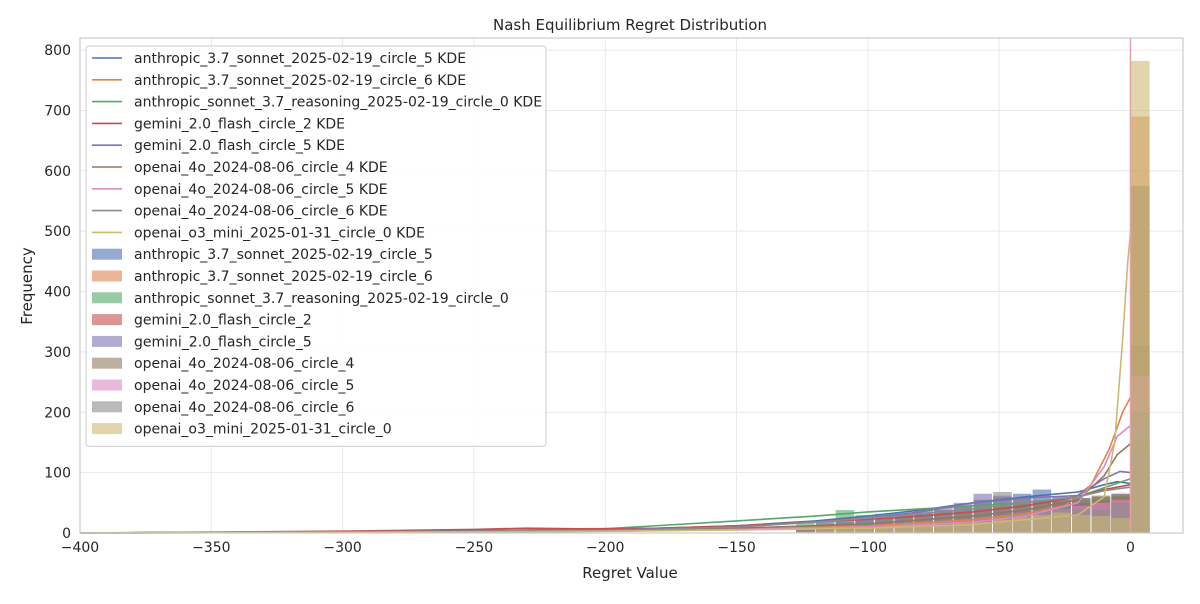 This screenshot has width=1200, height=604. What do you see at coordinates (57, 51) in the screenshot?
I see `y-tick-label: 800` at bounding box center [57, 51].